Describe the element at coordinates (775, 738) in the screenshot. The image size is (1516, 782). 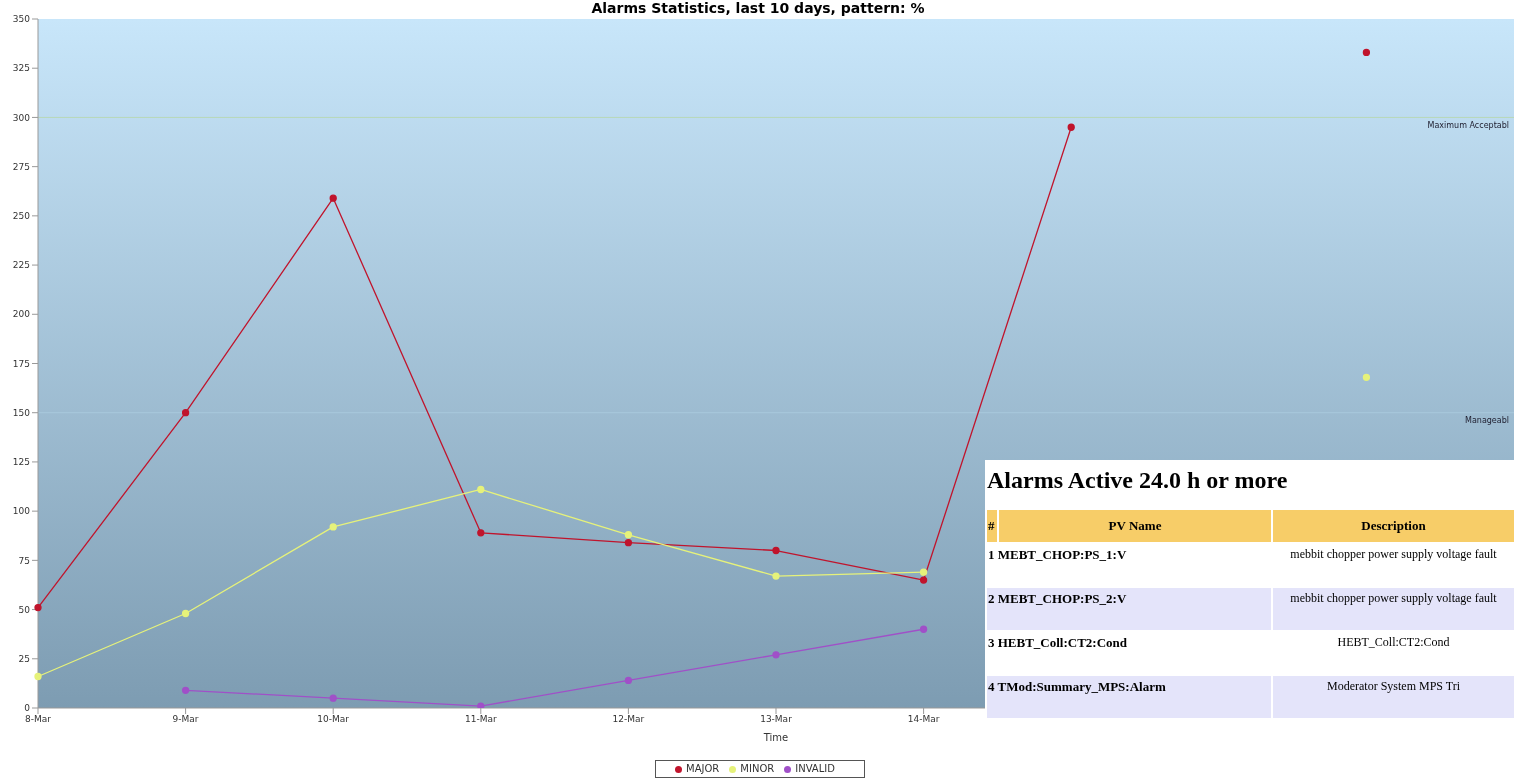
I see `x-axis-title: Time` at that location.